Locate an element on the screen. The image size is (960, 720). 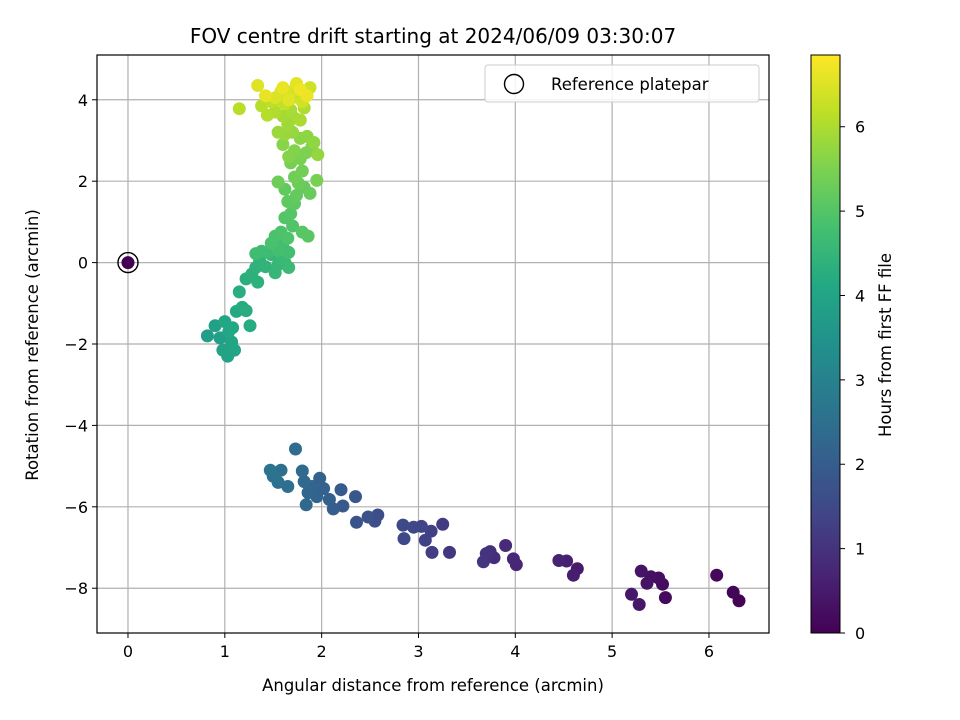
colorbar-tick-label: 2 is located at coordinates (860, 464).